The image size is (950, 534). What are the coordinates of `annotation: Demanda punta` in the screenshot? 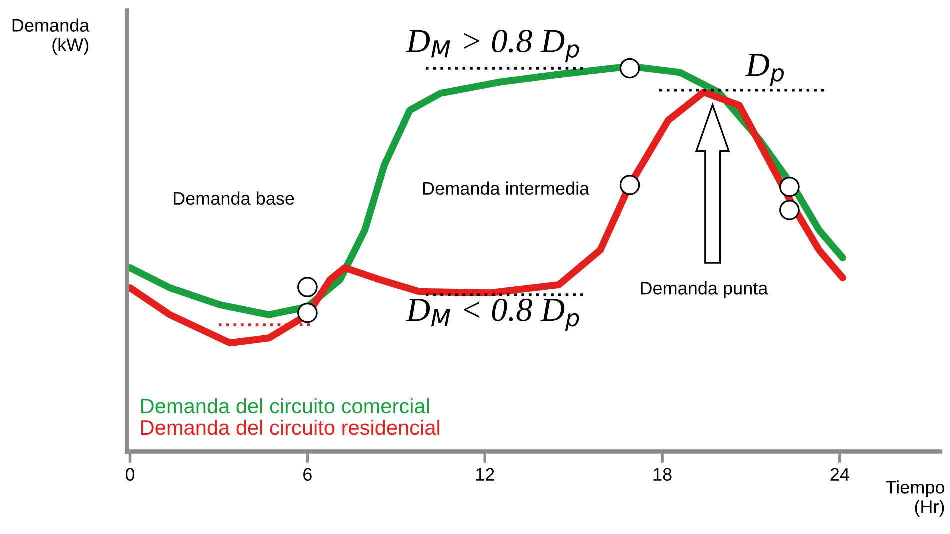 It's located at (704, 290).